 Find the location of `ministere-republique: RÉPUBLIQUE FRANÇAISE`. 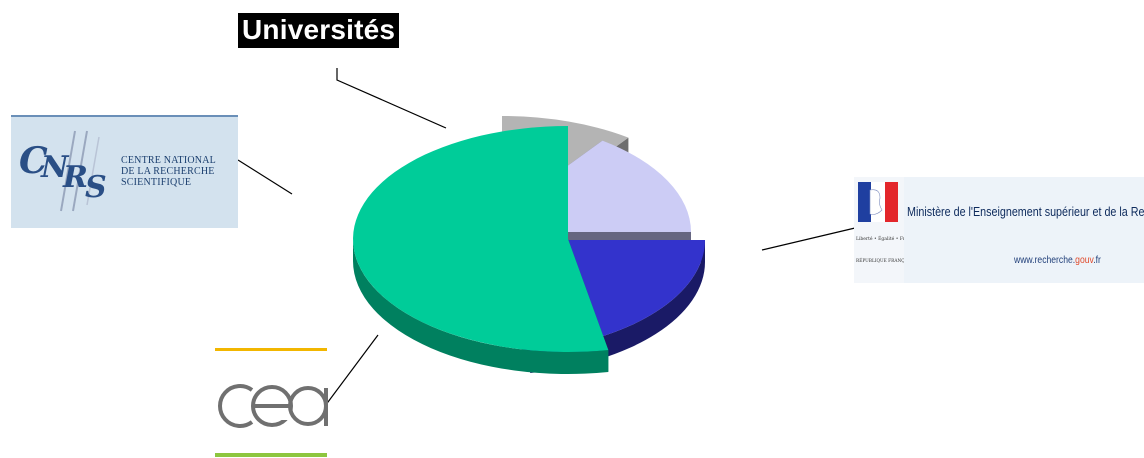

ministere-republique: RÉPUBLIQUE FRANÇAISE is located at coordinates (886, 261).